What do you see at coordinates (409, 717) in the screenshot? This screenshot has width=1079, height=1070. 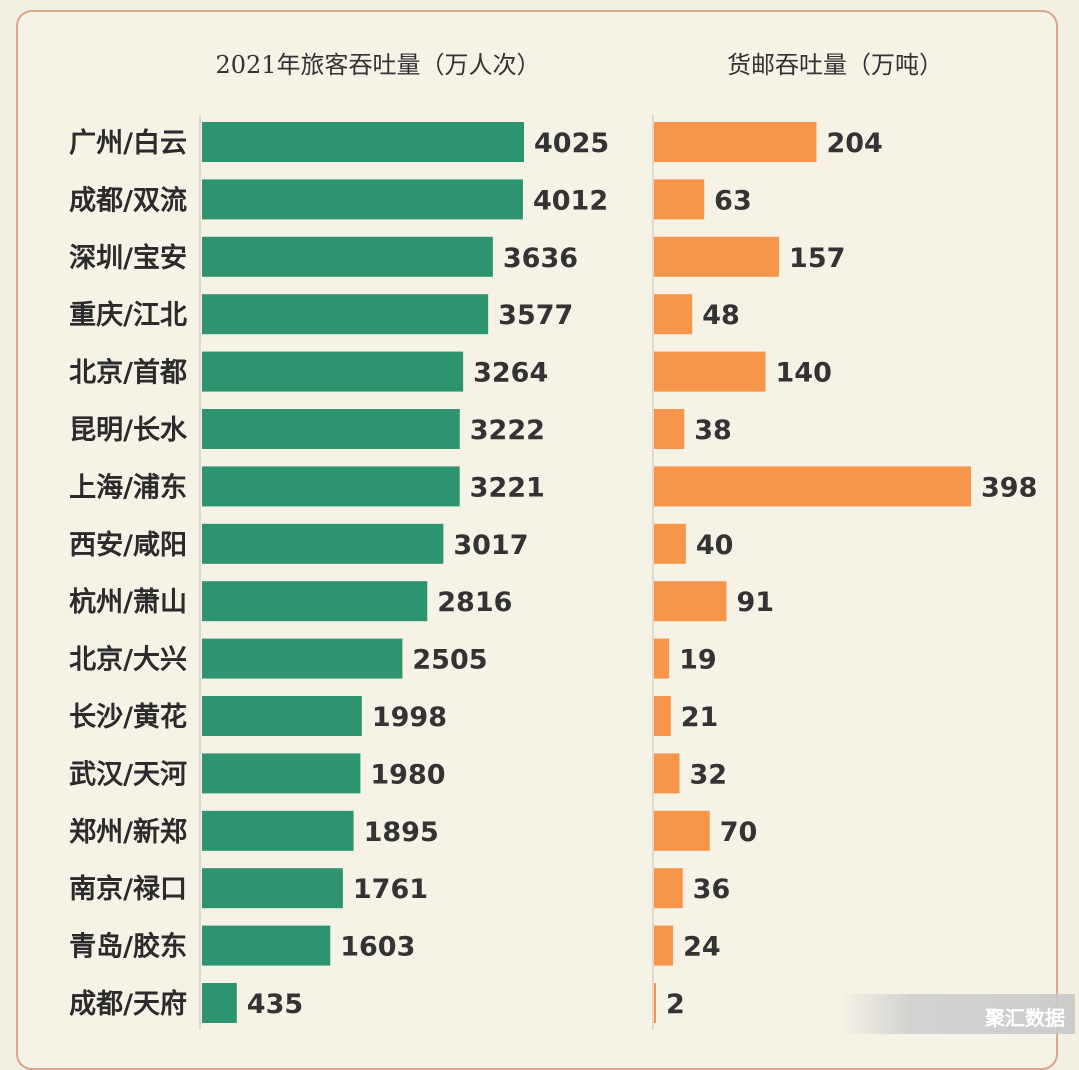 I see `passenger-value-label: 1998` at bounding box center [409, 717].